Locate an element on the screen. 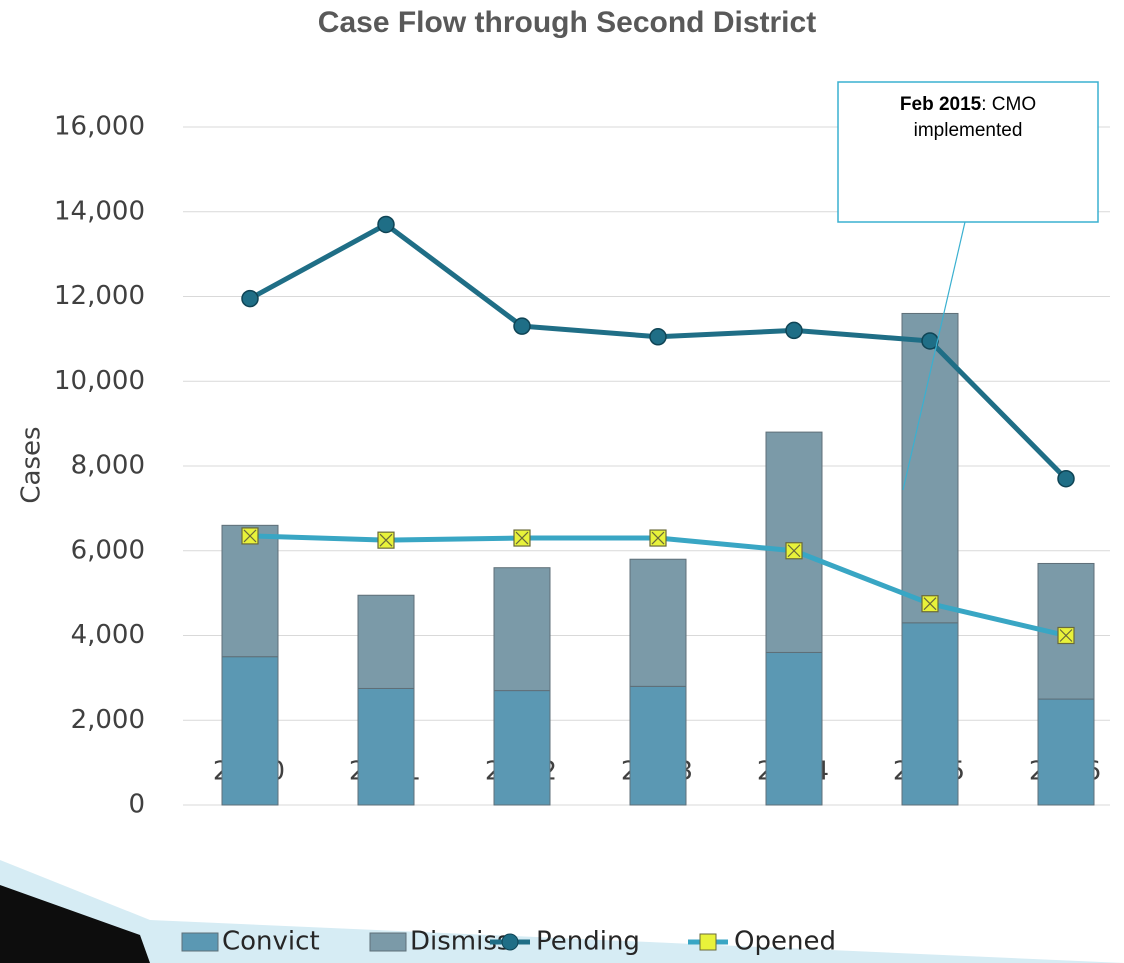  decoration-swoosh is located at coordinates (562, 911).